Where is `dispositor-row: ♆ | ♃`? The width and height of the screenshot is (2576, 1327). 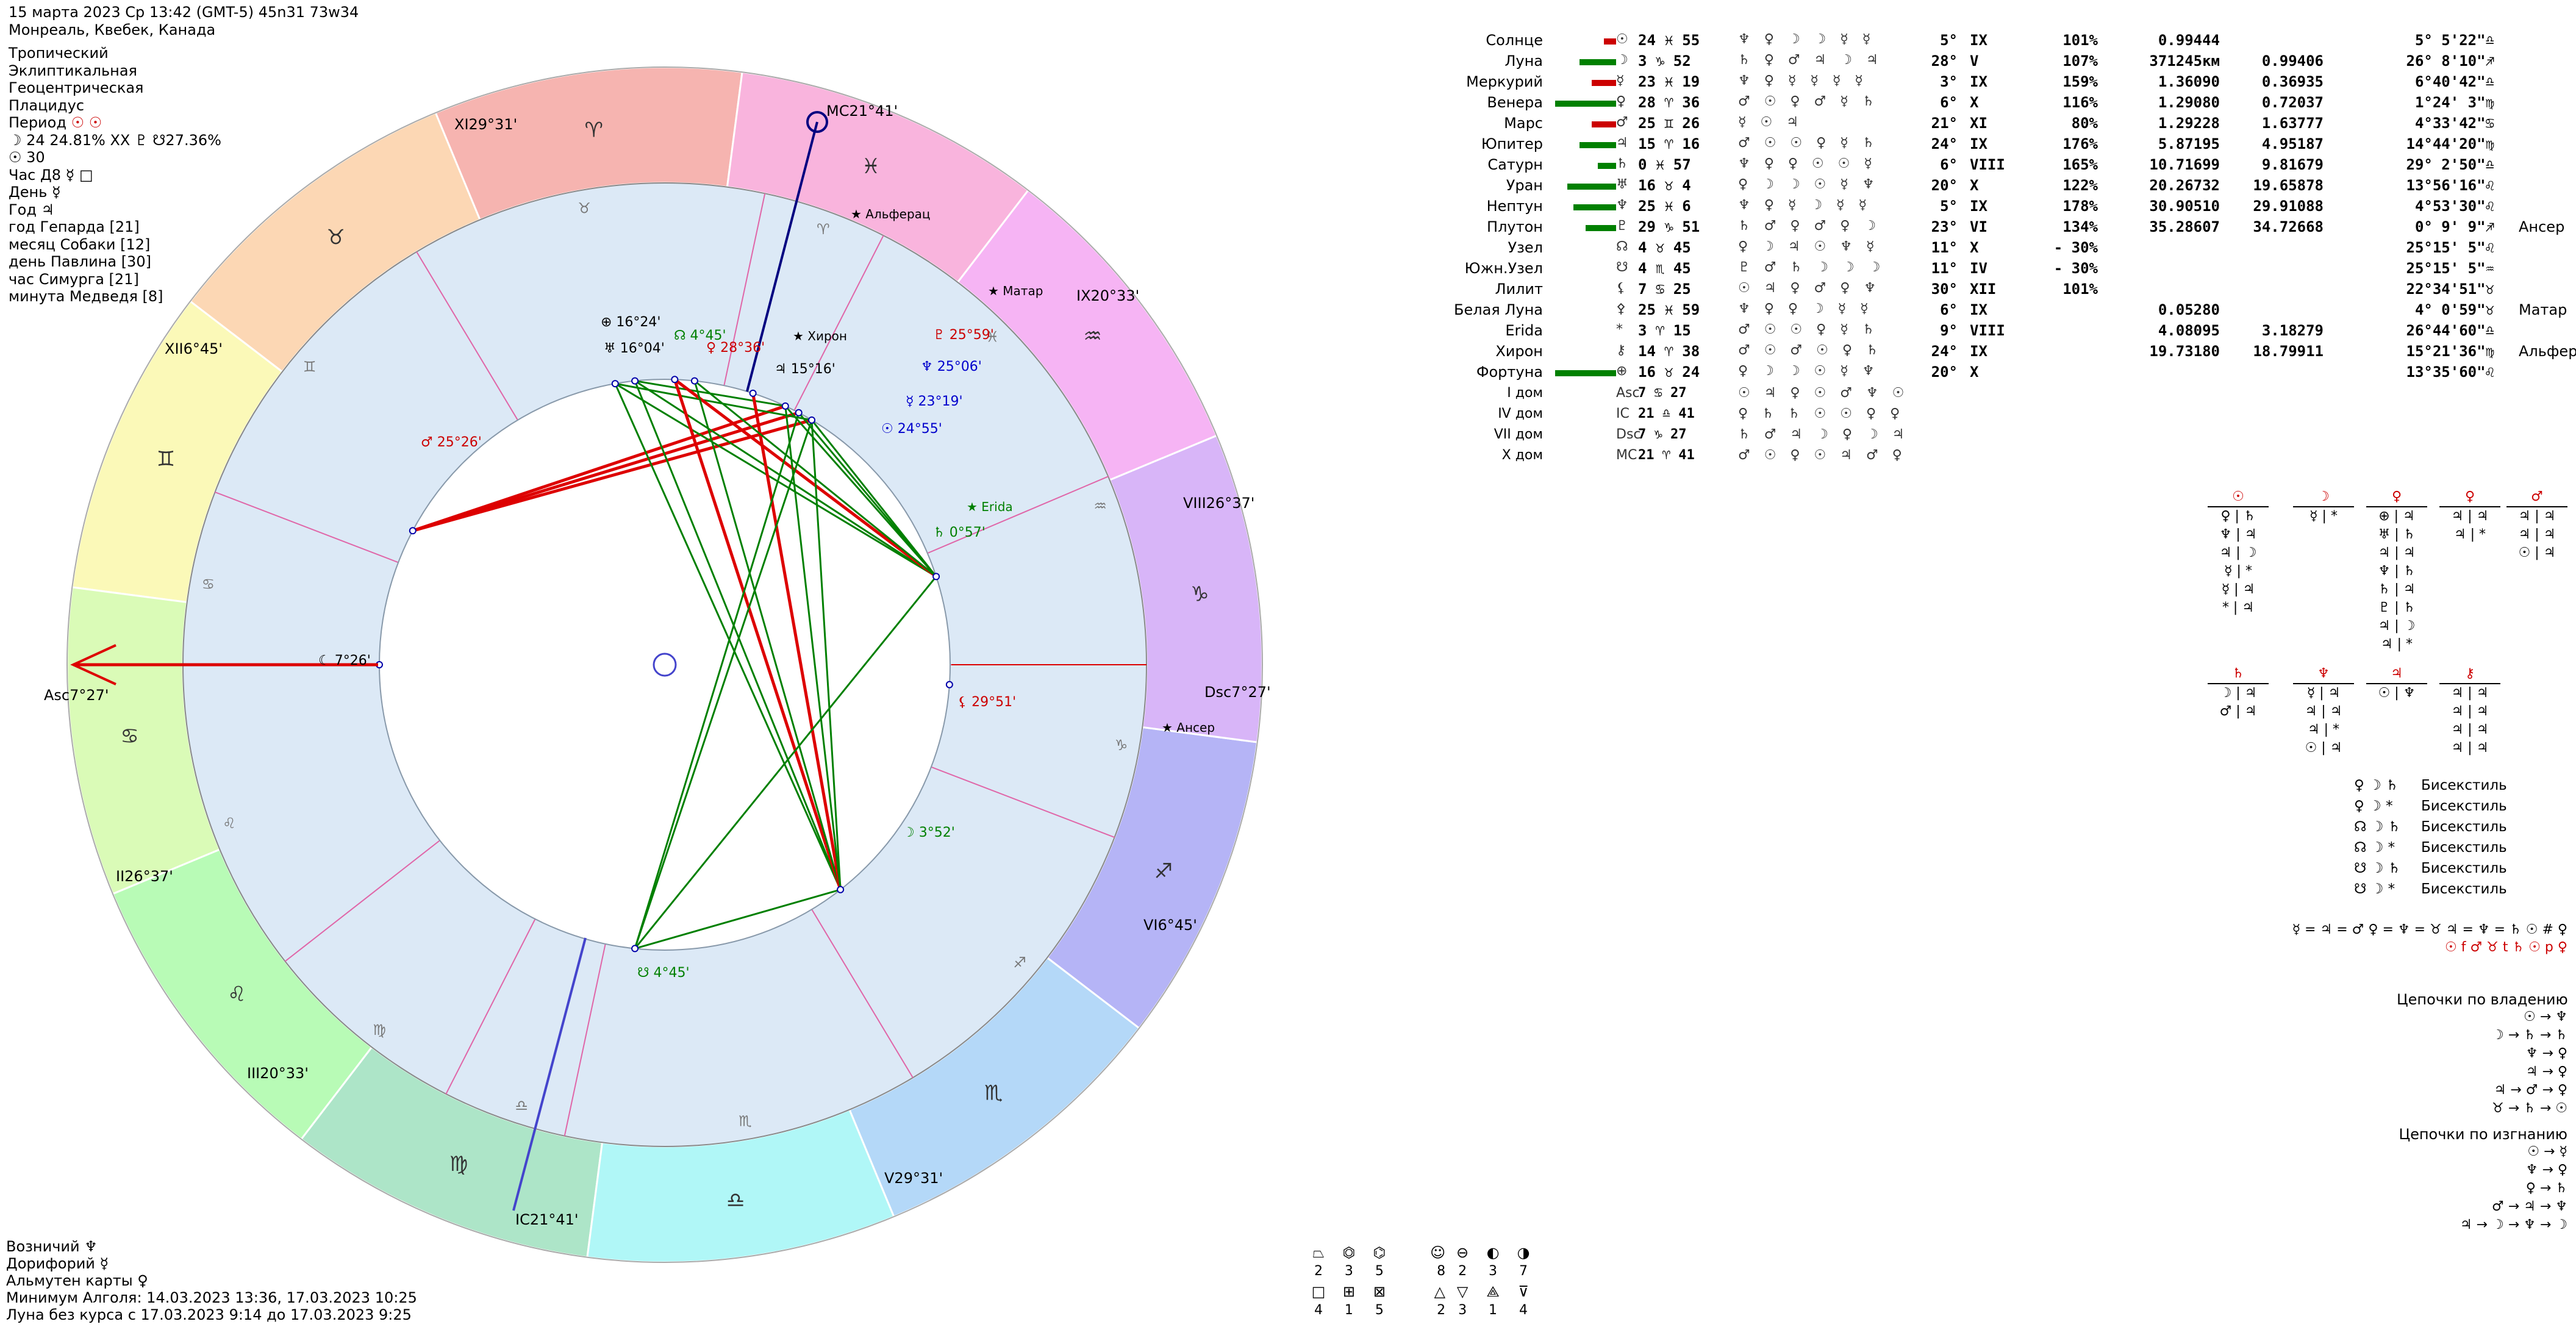
dispositor-row: ♆ | ♃ is located at coordinates (2238, 534).